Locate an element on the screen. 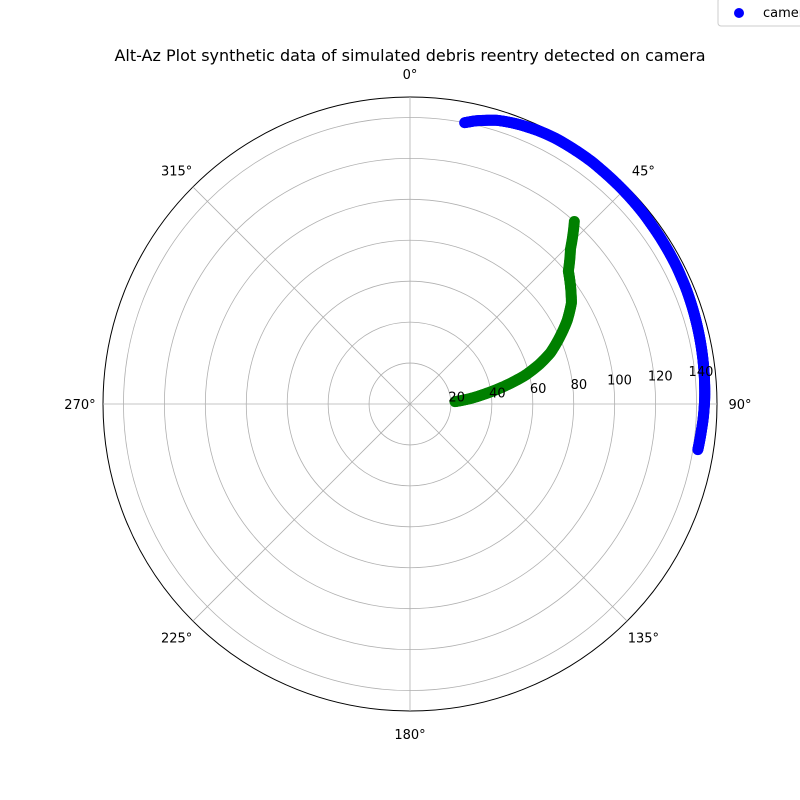 Image resolution: width=800 pixels, height=800 pixels. theta-tick-label: 0° is located at coordinates (410, 75).